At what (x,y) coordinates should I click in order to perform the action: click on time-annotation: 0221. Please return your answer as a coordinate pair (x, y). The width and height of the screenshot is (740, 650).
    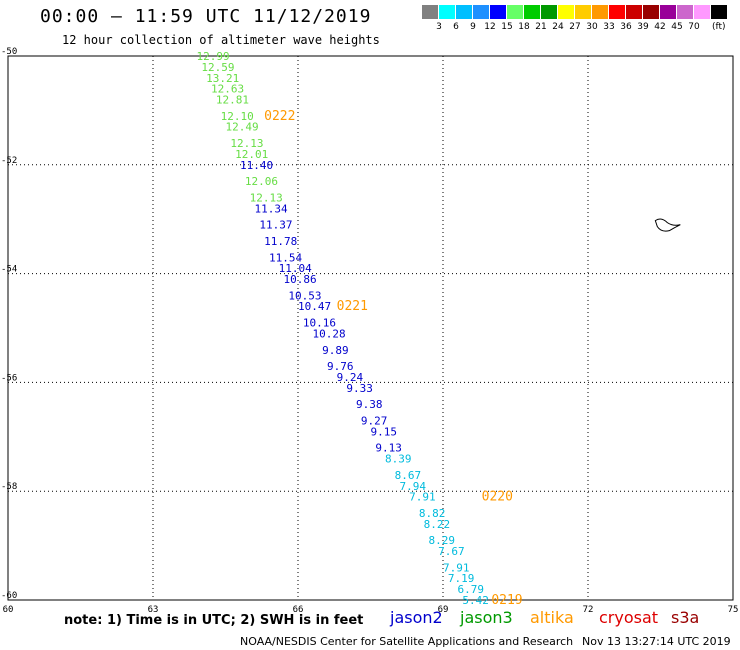
    Looking at the image, I should click on (352, 306).